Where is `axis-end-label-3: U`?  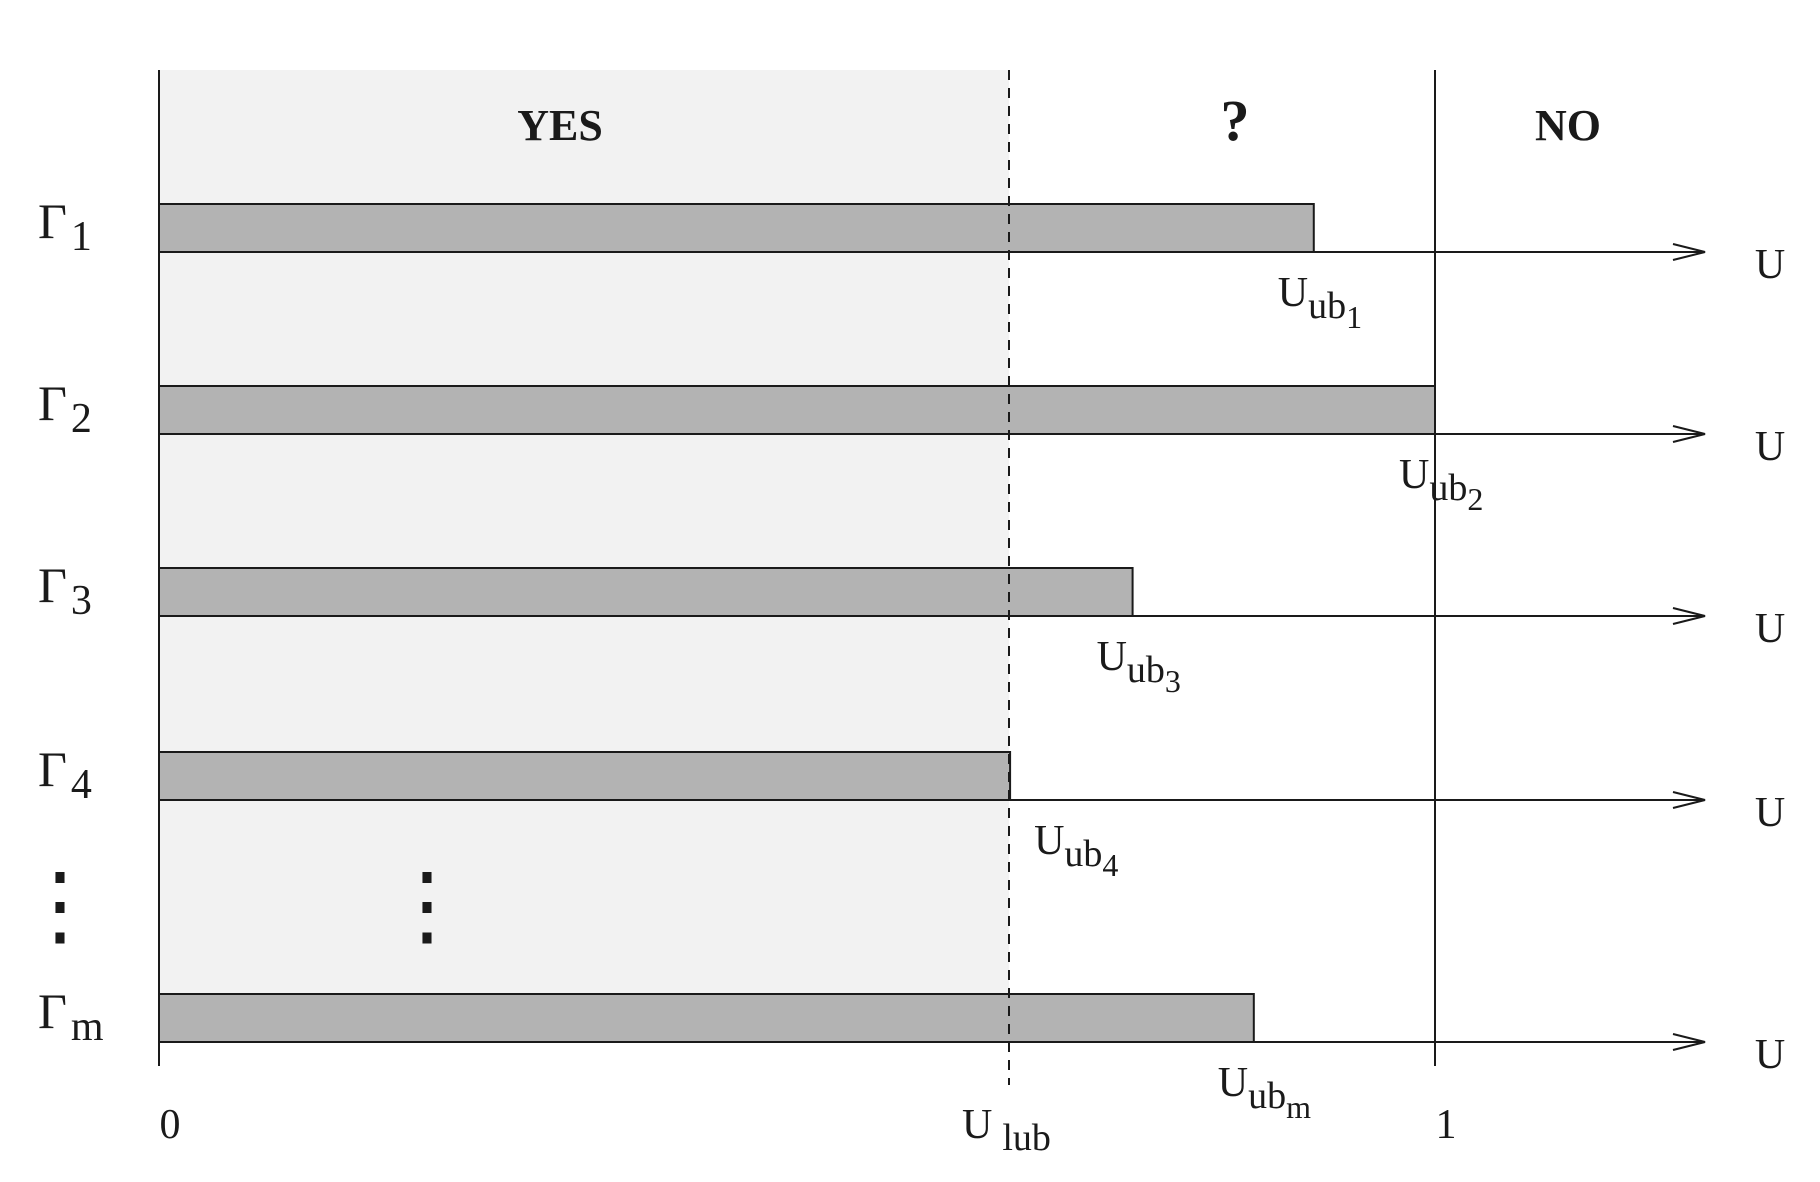 axis-end-label-3: U is located at coordinates (1770, 629).